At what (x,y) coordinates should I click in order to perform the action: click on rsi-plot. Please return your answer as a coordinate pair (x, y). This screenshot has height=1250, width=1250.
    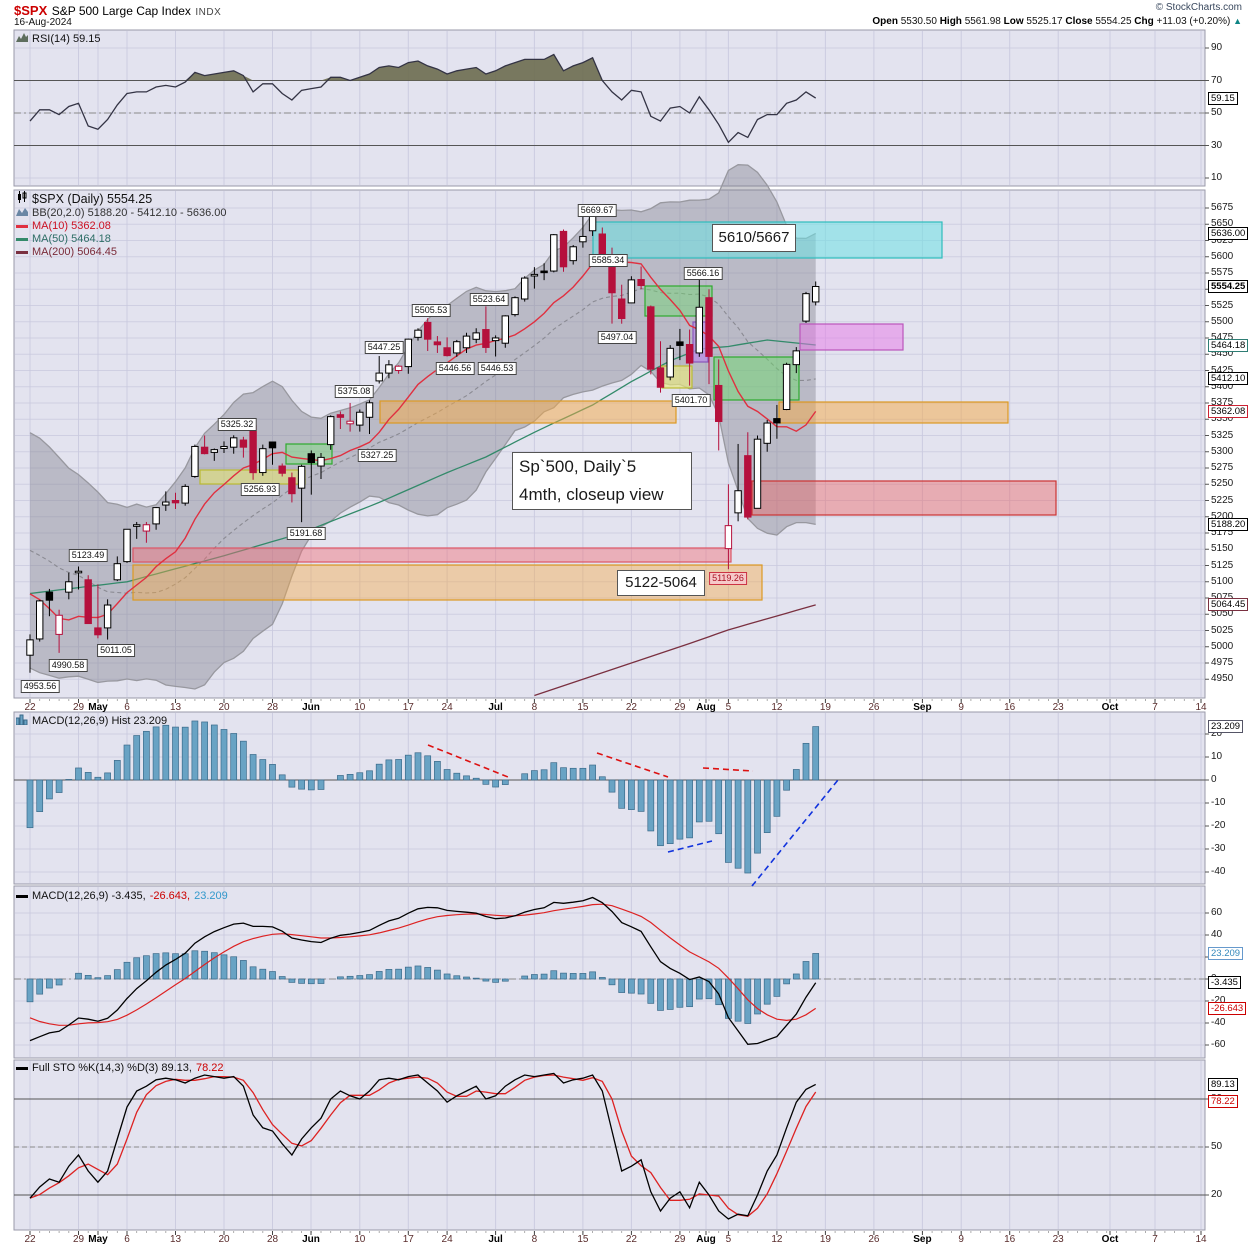
    Looking at the image, I should click on (609, 99).